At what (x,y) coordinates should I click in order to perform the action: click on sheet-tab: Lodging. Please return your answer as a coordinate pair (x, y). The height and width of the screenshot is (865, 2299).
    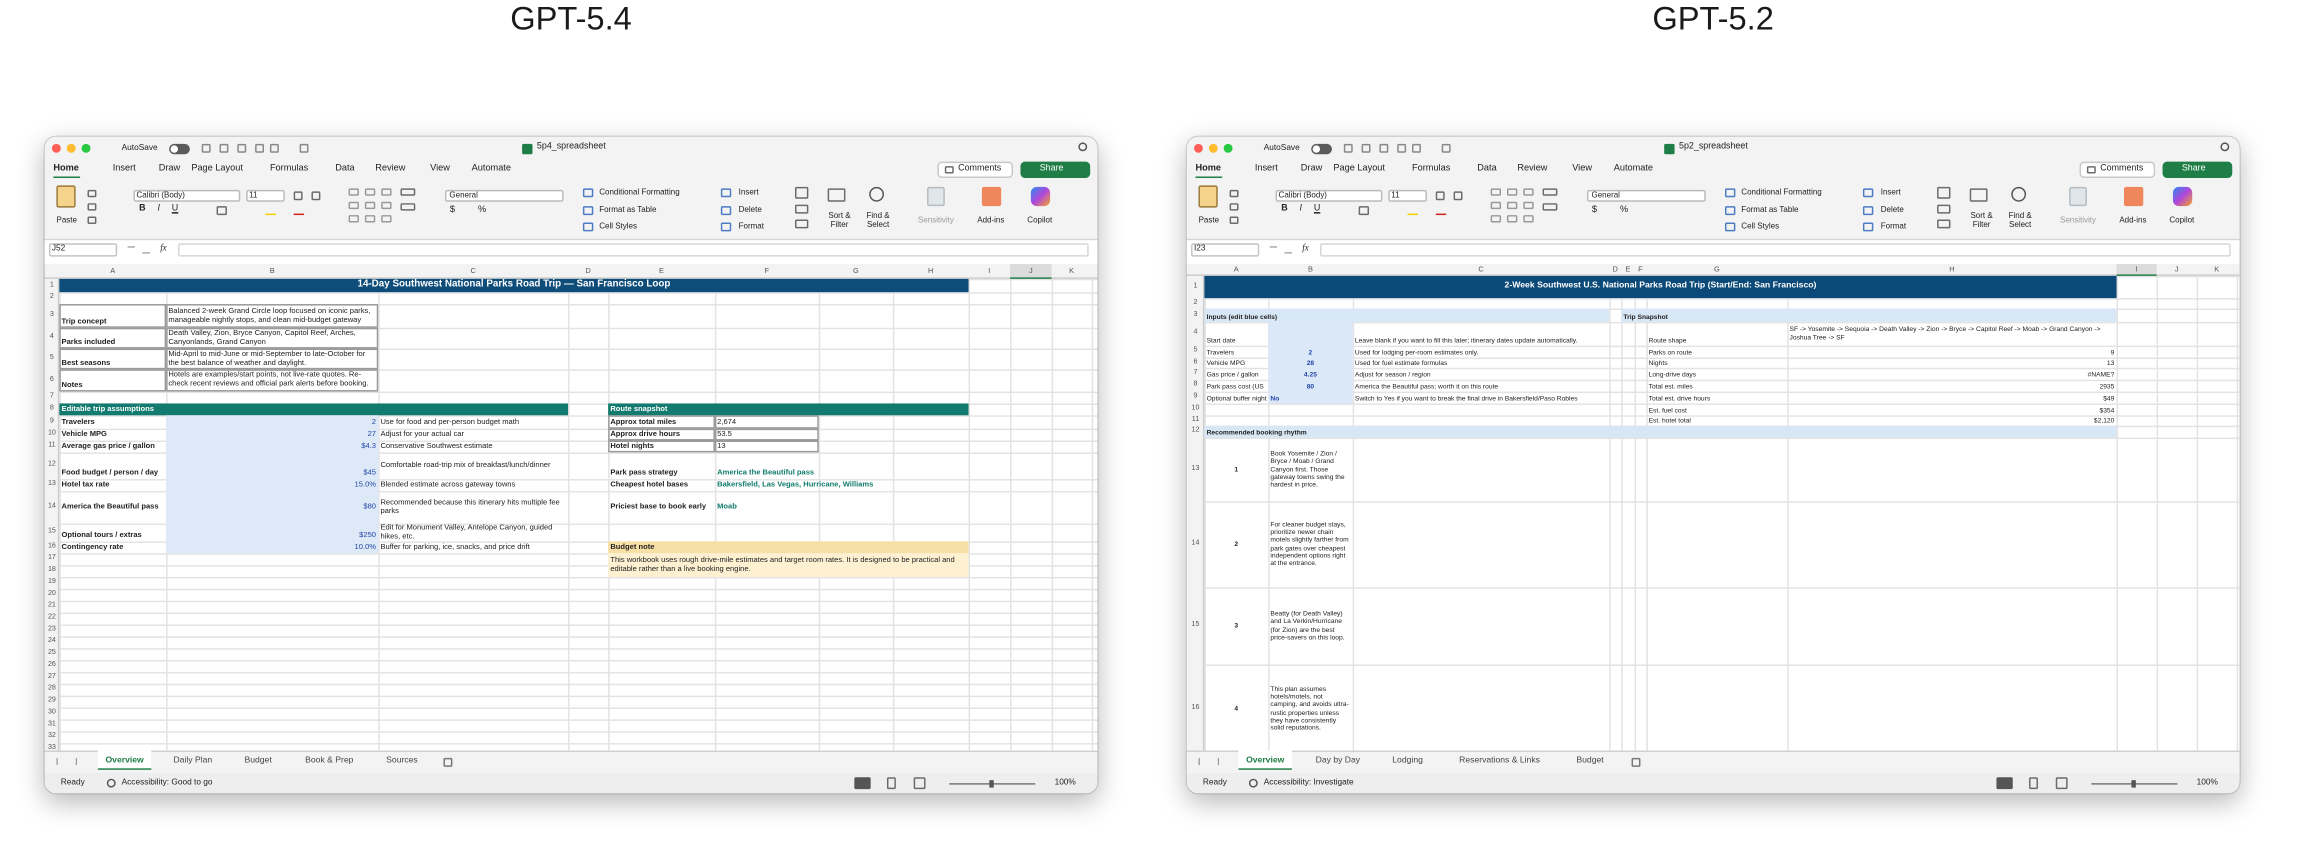
    Looking at the image, I should click on (1407, 761).